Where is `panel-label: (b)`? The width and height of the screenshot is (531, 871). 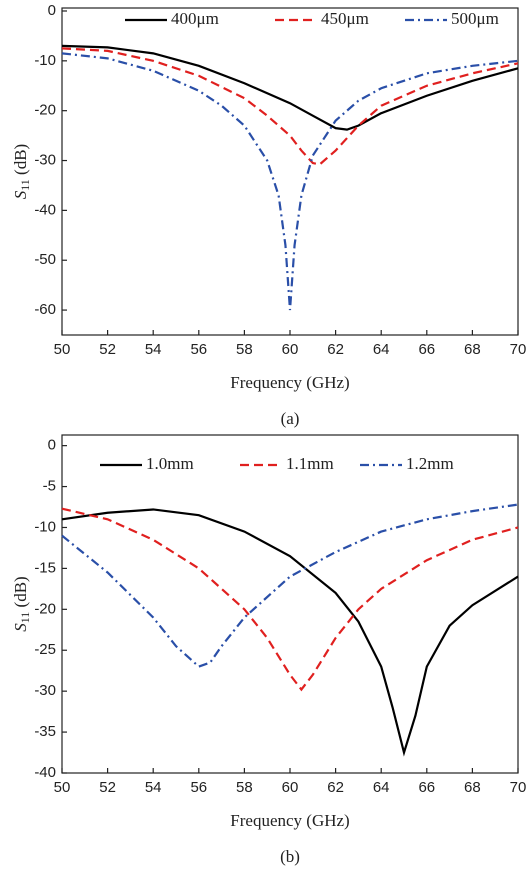 panel-label: (b) is located at coordinates (290, 856).